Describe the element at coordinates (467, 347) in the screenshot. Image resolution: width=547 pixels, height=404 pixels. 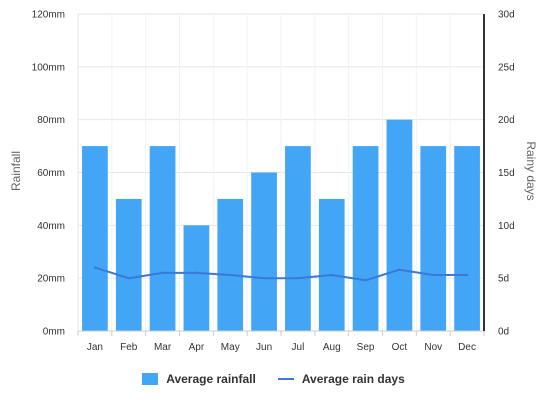
I see `x-tick-label-dec: Dec` at that location.